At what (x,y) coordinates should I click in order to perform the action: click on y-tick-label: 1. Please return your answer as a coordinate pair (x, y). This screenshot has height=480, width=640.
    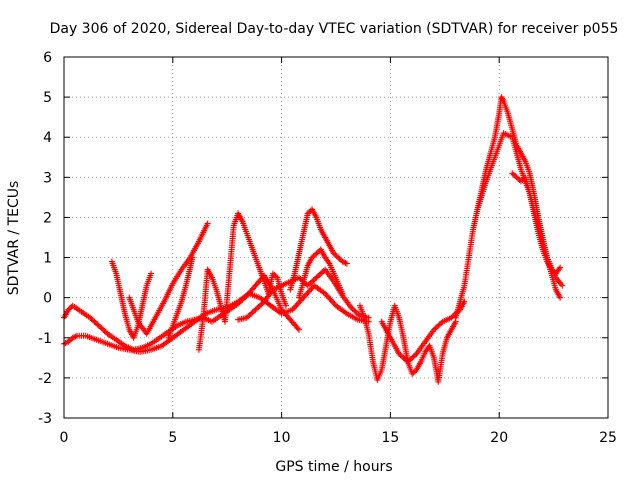
    Looking at the image, I should click on (47, 259).